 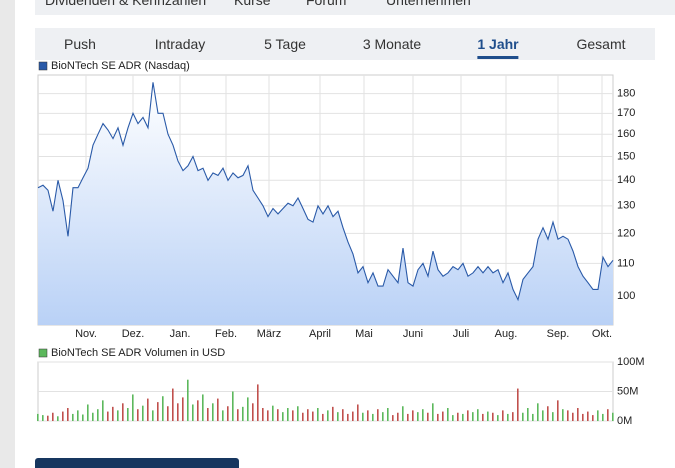 I want to click on tab: 1 Jahr, so click(x=498, y=47).